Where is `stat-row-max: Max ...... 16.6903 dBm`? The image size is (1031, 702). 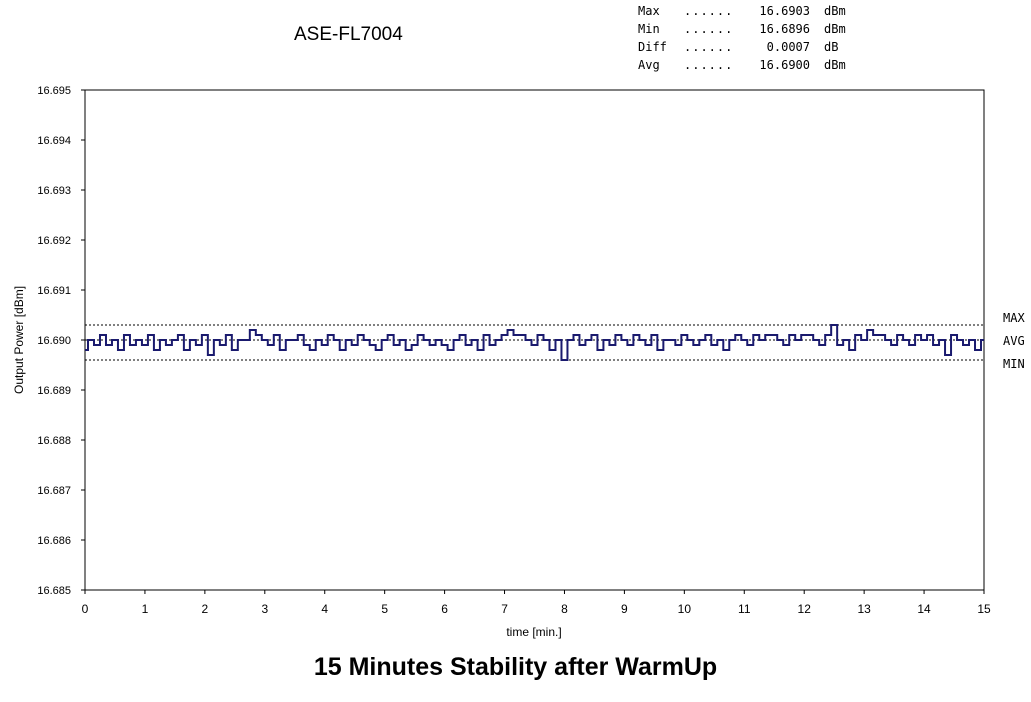
stat-row-max: Max ...... 16.6903 dBm is located at coordinates (742, 11).